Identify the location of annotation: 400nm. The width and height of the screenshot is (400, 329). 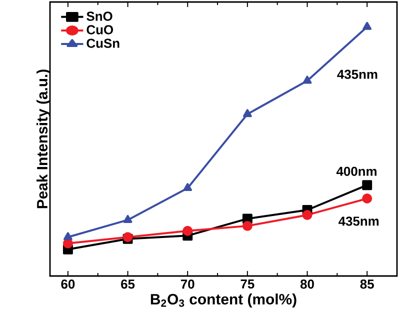
(356, 171).